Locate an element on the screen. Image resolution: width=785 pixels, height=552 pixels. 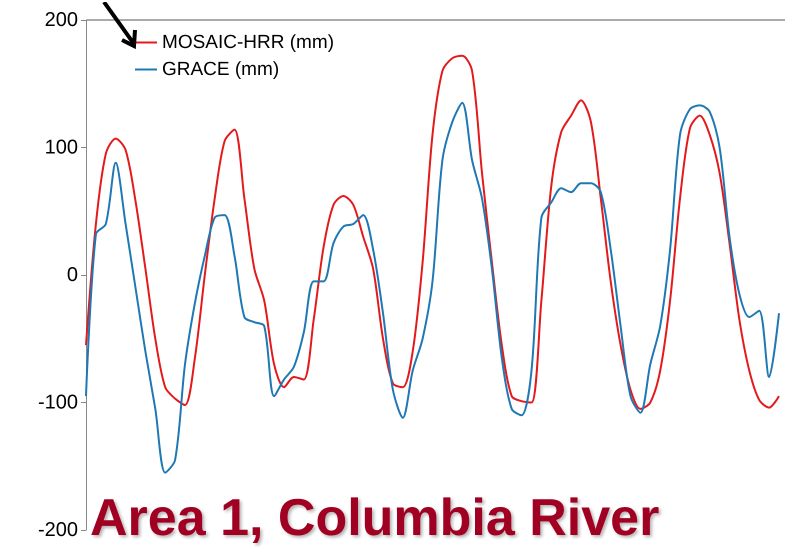
y-tick-label: -200 is located at coordinates (58, 530).